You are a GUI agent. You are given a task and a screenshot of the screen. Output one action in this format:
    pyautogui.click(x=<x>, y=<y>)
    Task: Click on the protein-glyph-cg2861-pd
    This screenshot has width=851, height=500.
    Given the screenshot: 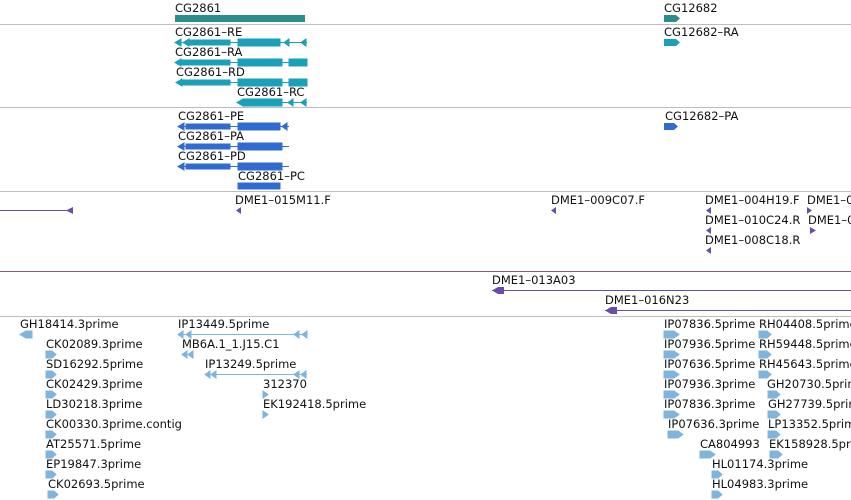 What is the action you would take?
    pyautogui.click(x=233, y=166)
    